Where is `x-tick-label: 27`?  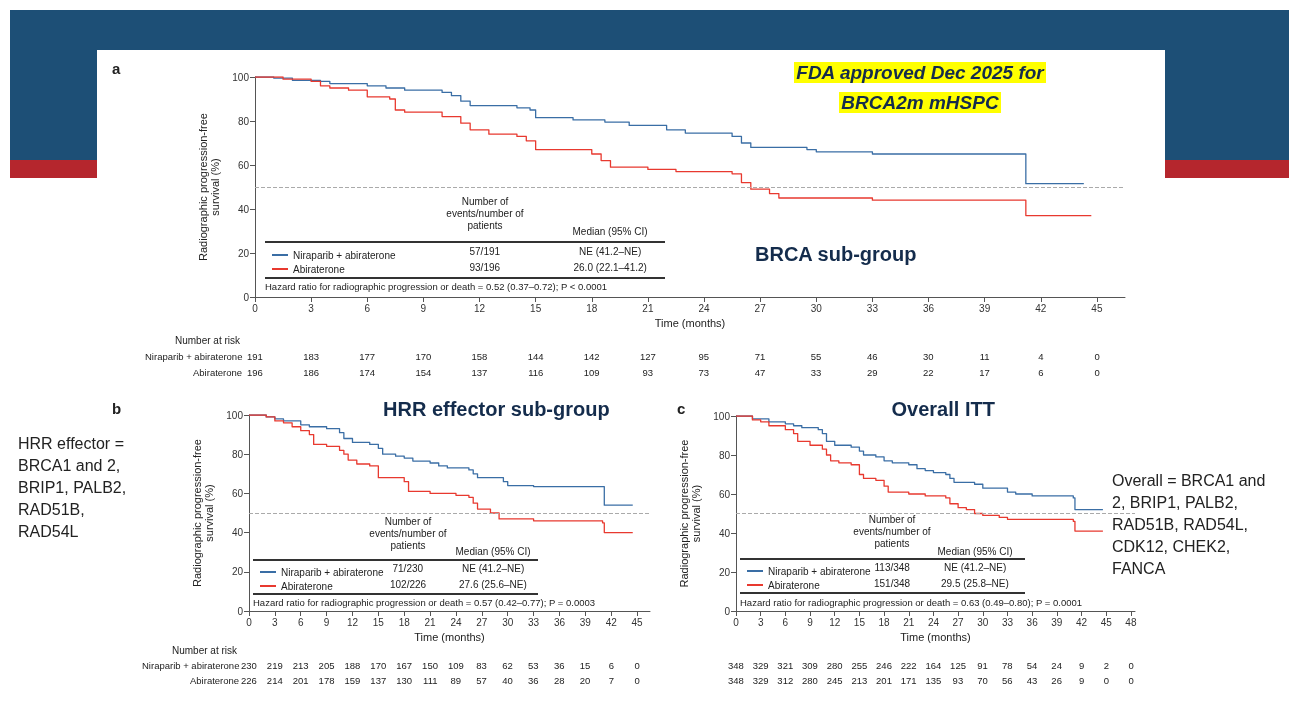
x-tick-label: 27 is located at coordinates (760, 308).